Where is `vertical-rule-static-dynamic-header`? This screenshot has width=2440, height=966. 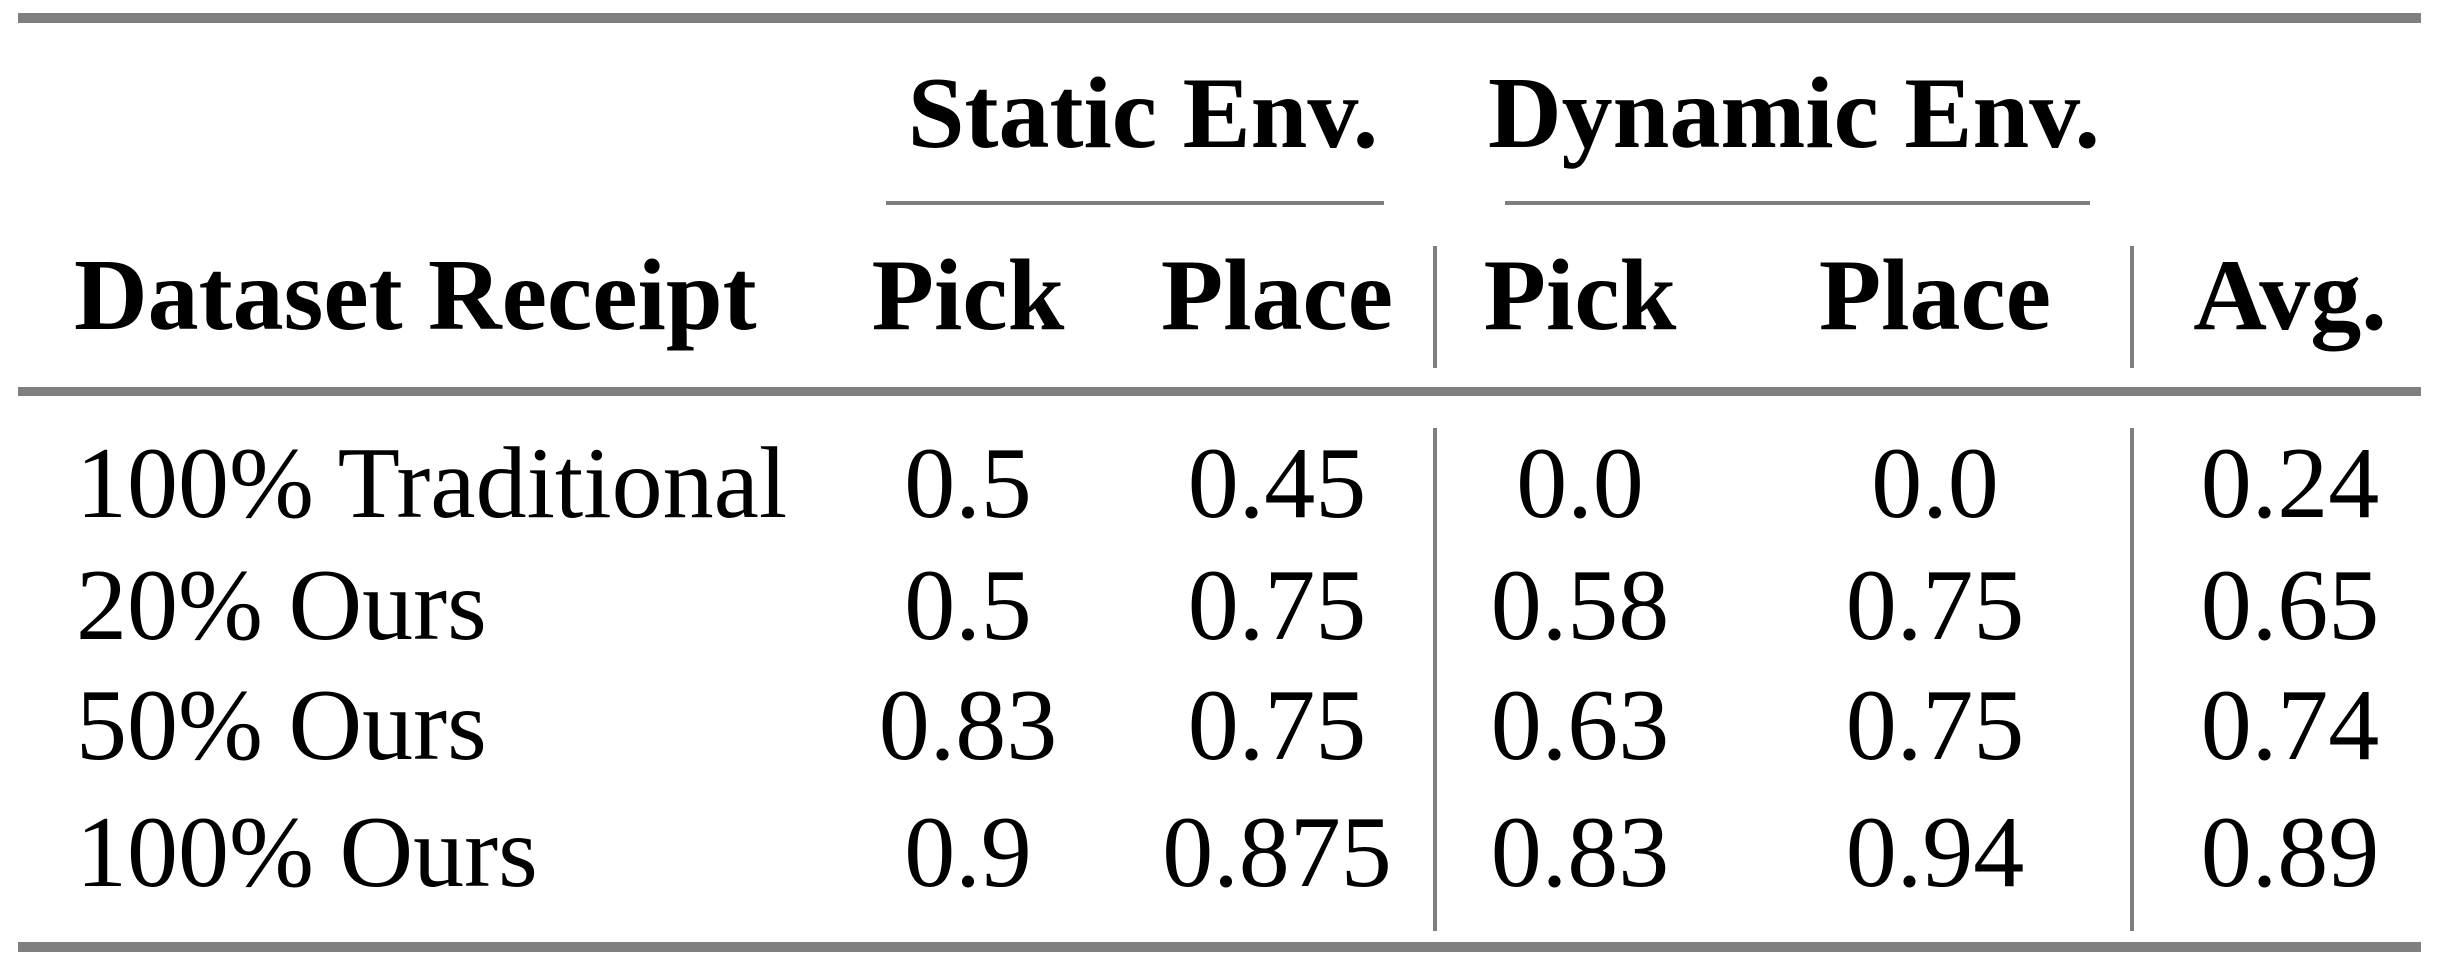 vertical-rule-static-dynamic-header is located at coordinates (1435, 307).